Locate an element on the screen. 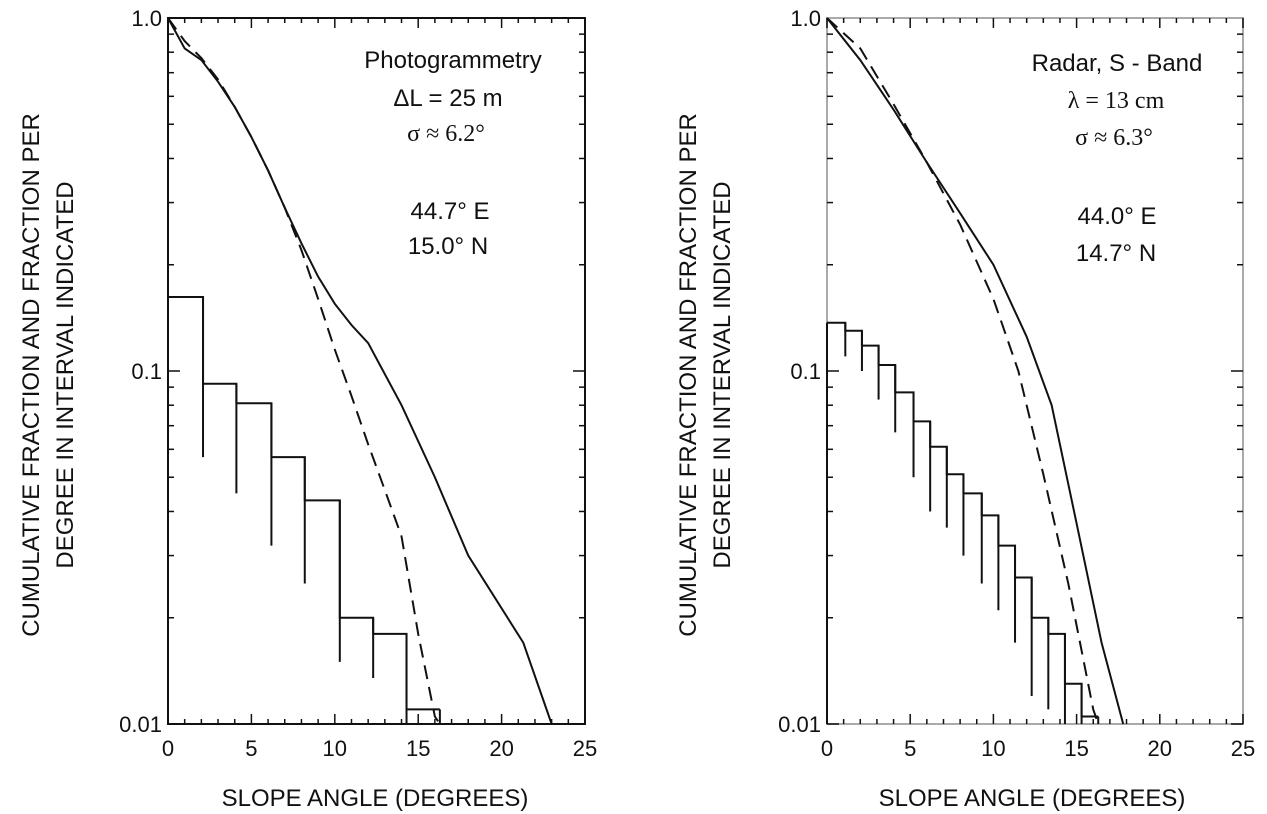 This screenshot has height=814, width=1267. left-x-axis-title: SLOPE ANGLE (DEGREES) is located at coordinates (375, 798).